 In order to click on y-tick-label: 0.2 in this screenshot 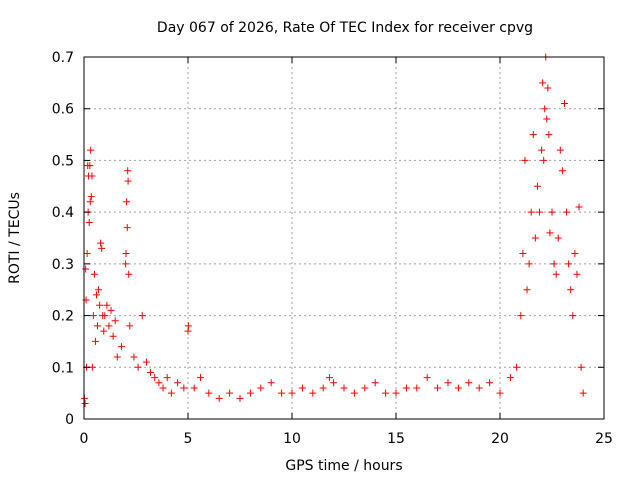, I will do `click(63, 317)`.